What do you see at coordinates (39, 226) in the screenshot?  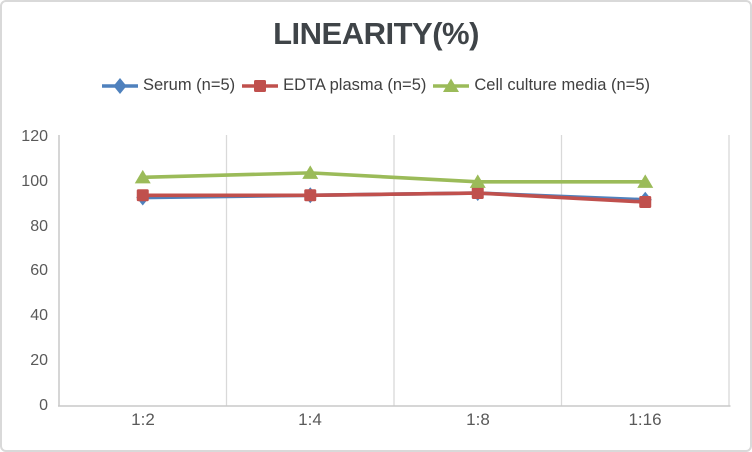 I see `y-tick-label: 80` at bounding box center [39, 226].